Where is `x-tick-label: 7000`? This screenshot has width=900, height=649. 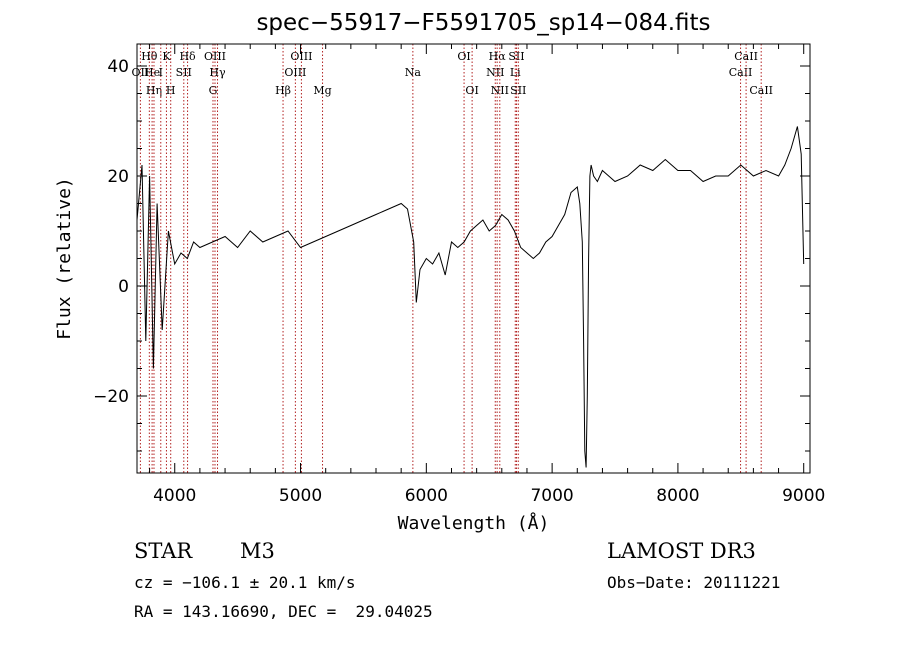
x-tick-label: 7000 is located at coordinates (551, 496).